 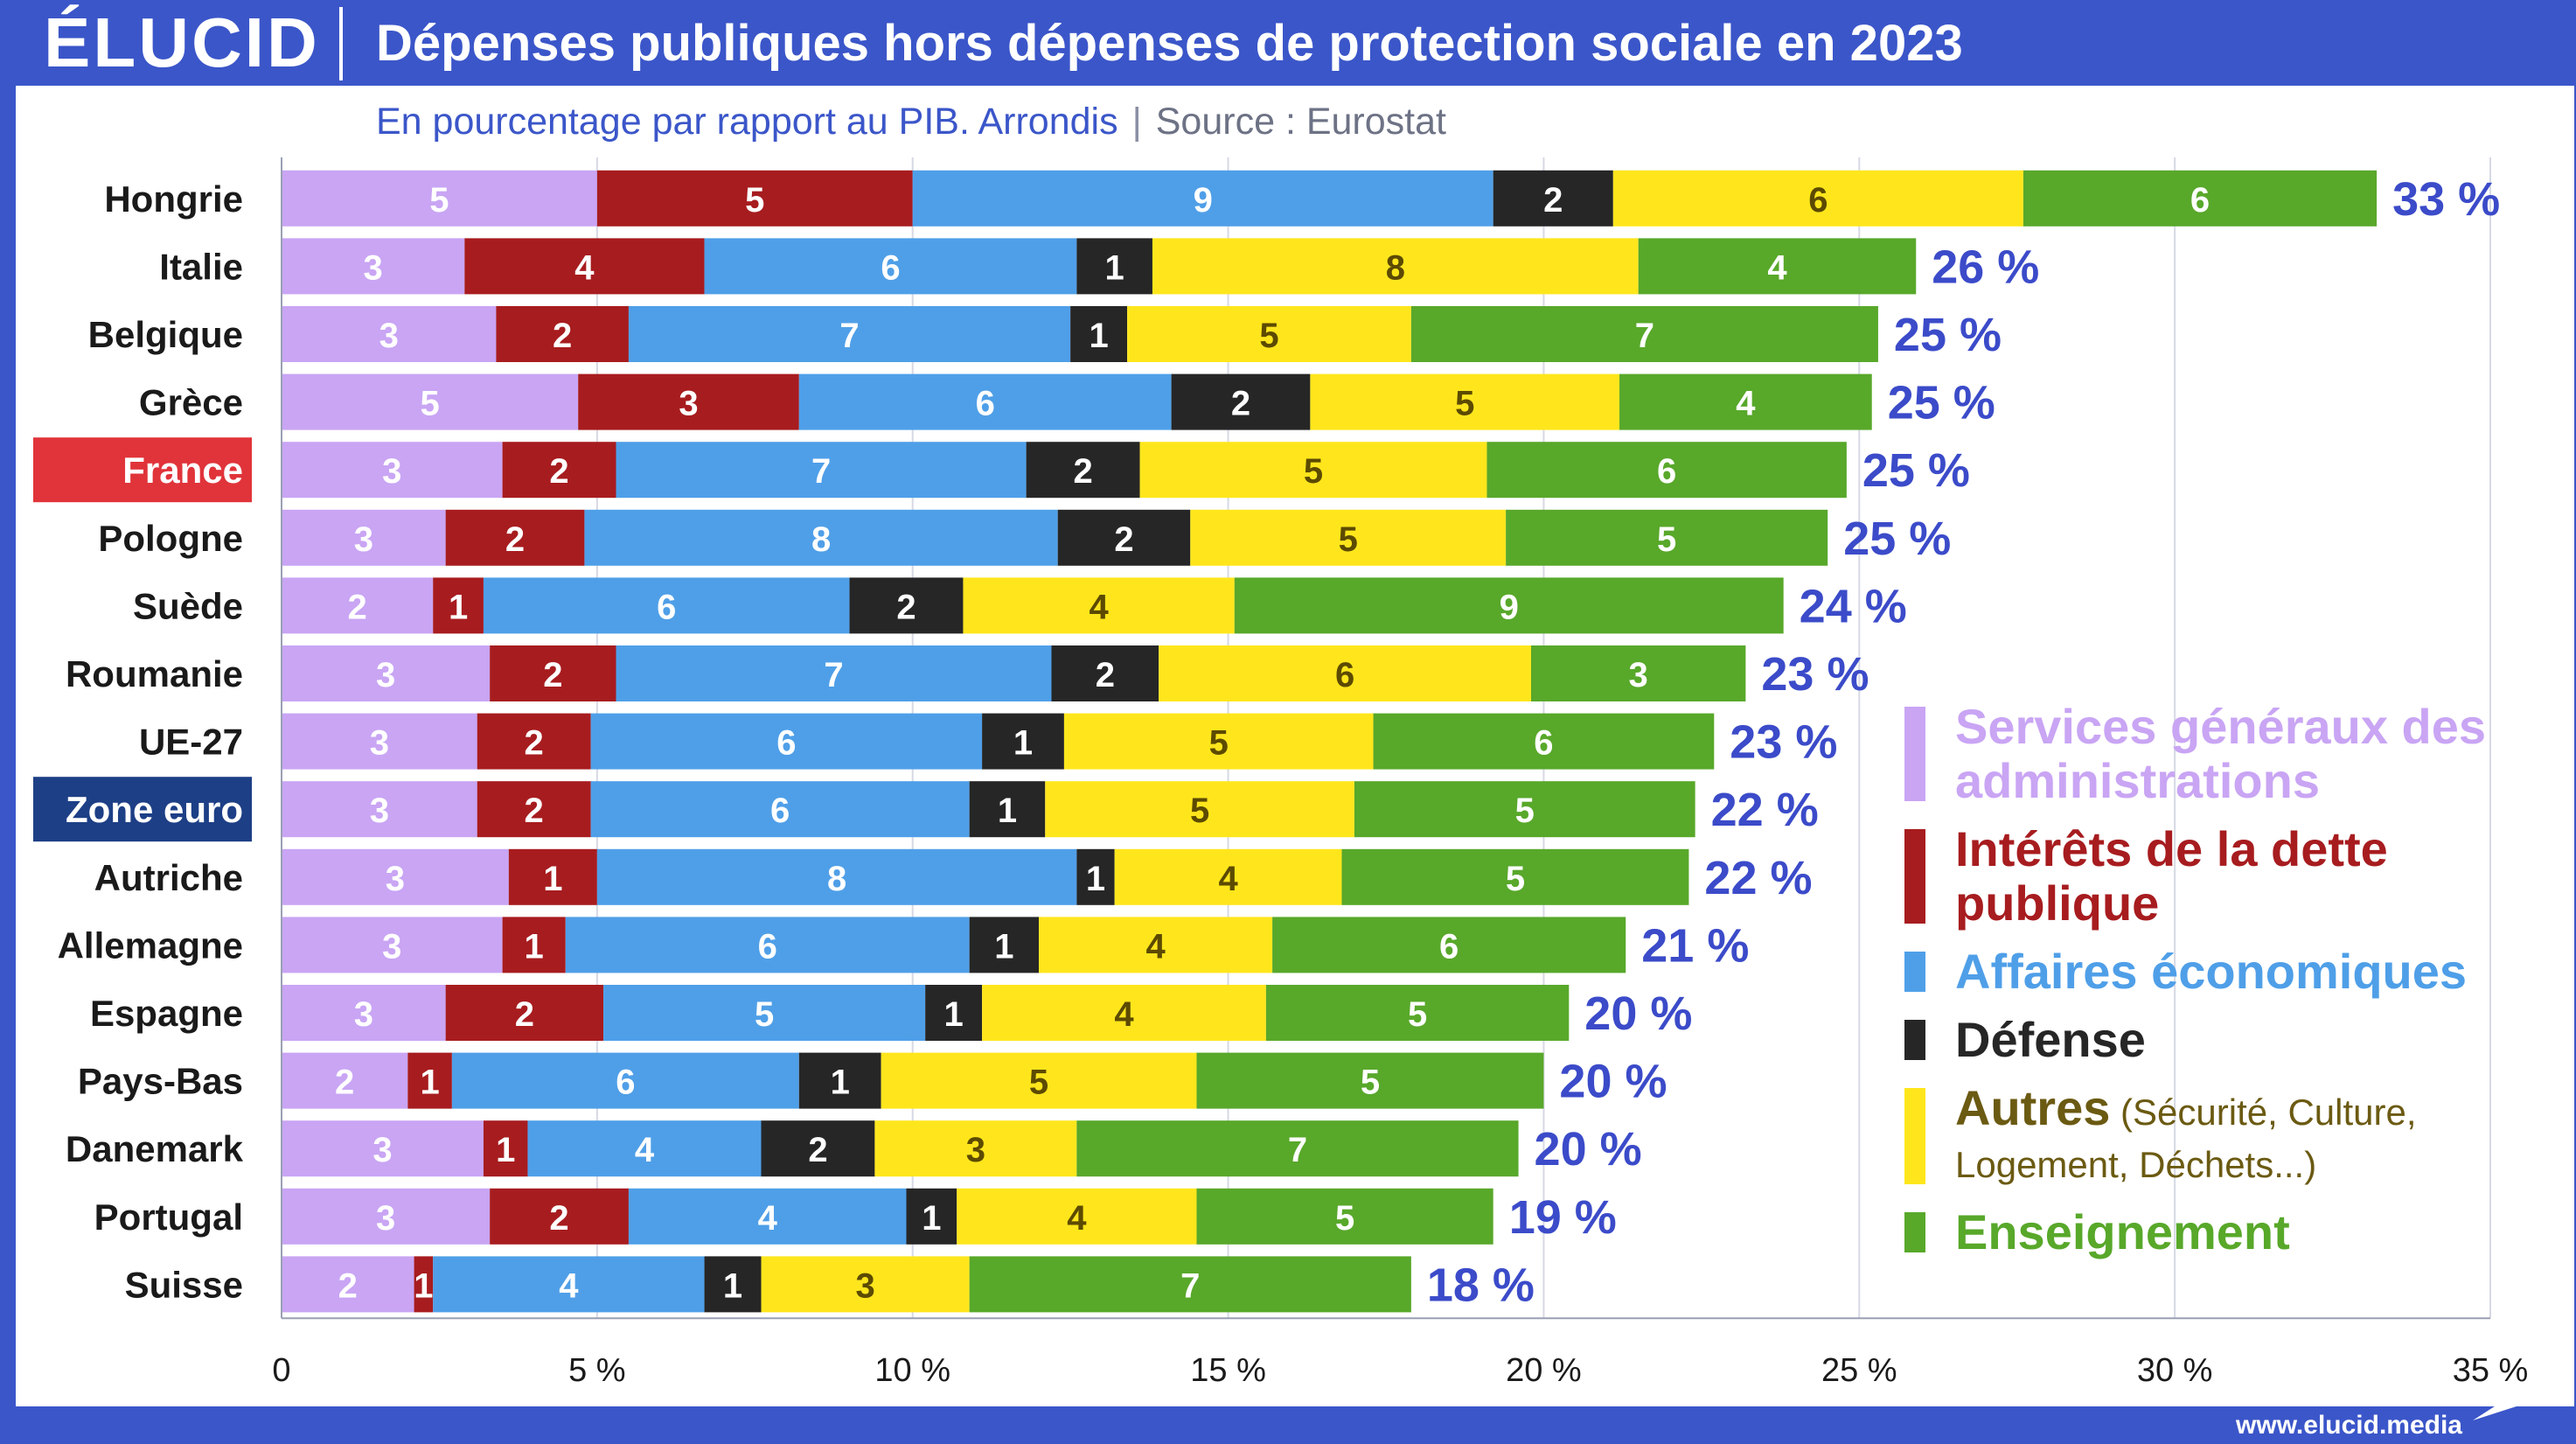 I want to click on total-value-label: 33 %, so click(x=2446, y=199).